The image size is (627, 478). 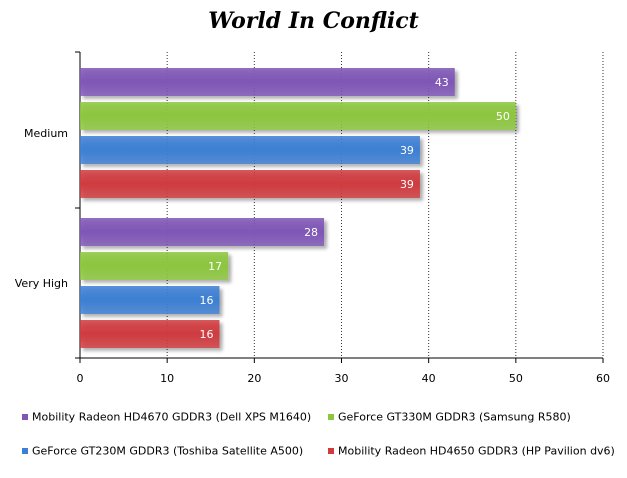 I want to click on data-label: 17, so click(x=215, y=266).